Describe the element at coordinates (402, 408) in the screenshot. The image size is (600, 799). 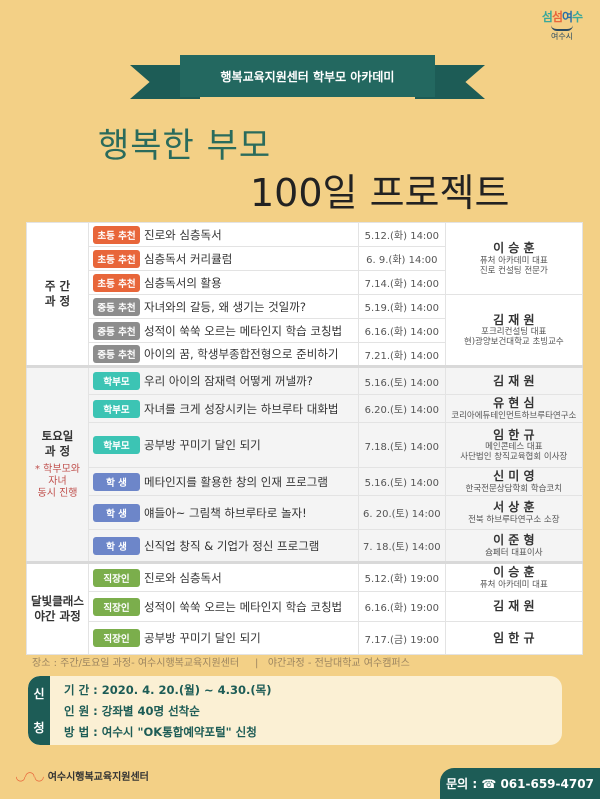
I see `program-date: 6.20.(토) 14:00` at that location.